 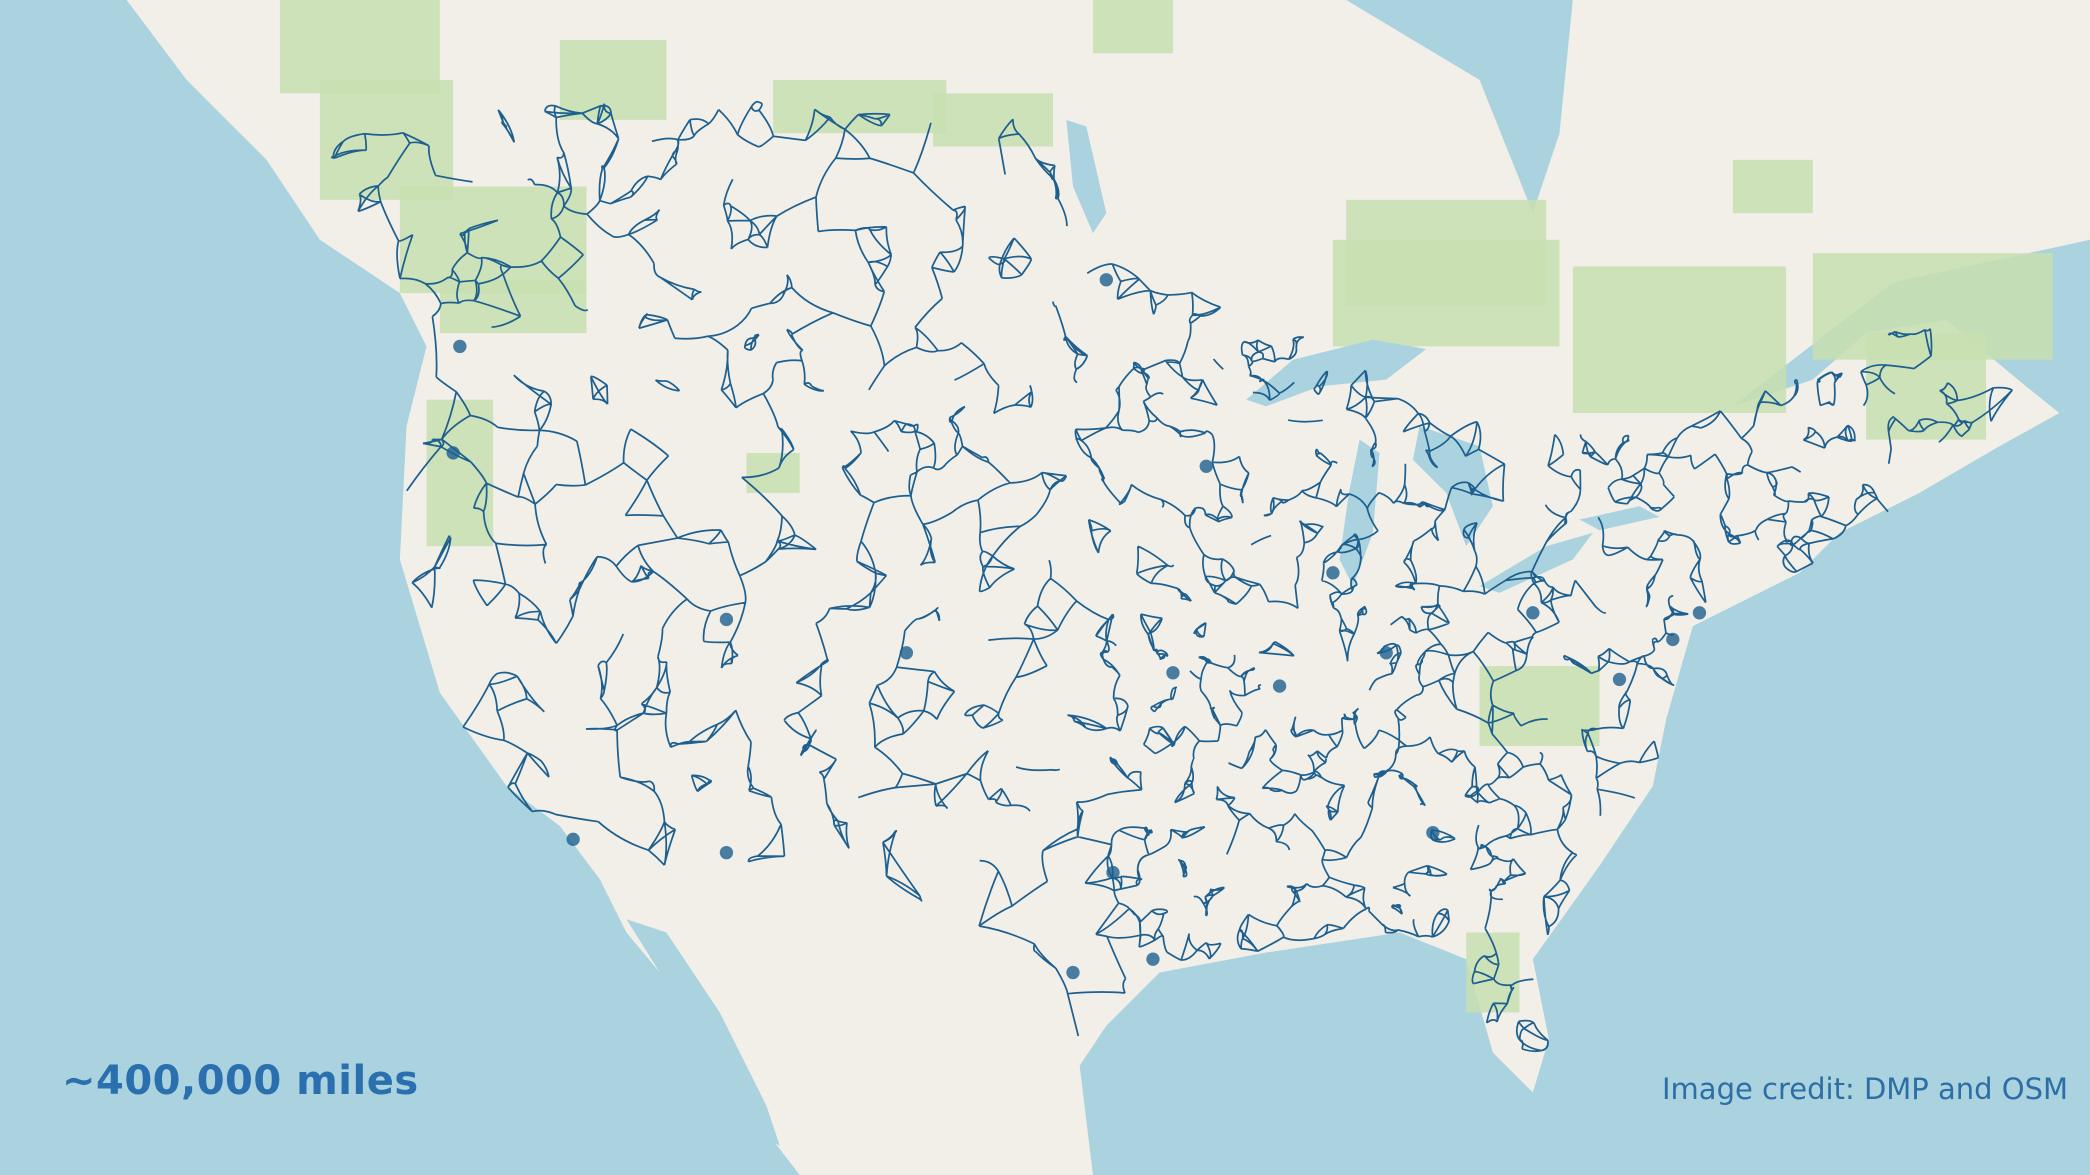 What do you see at coordinates (1086, 176) in the screenshot?
I see `lake-winnipeg` at bounding box center [1086, 176].